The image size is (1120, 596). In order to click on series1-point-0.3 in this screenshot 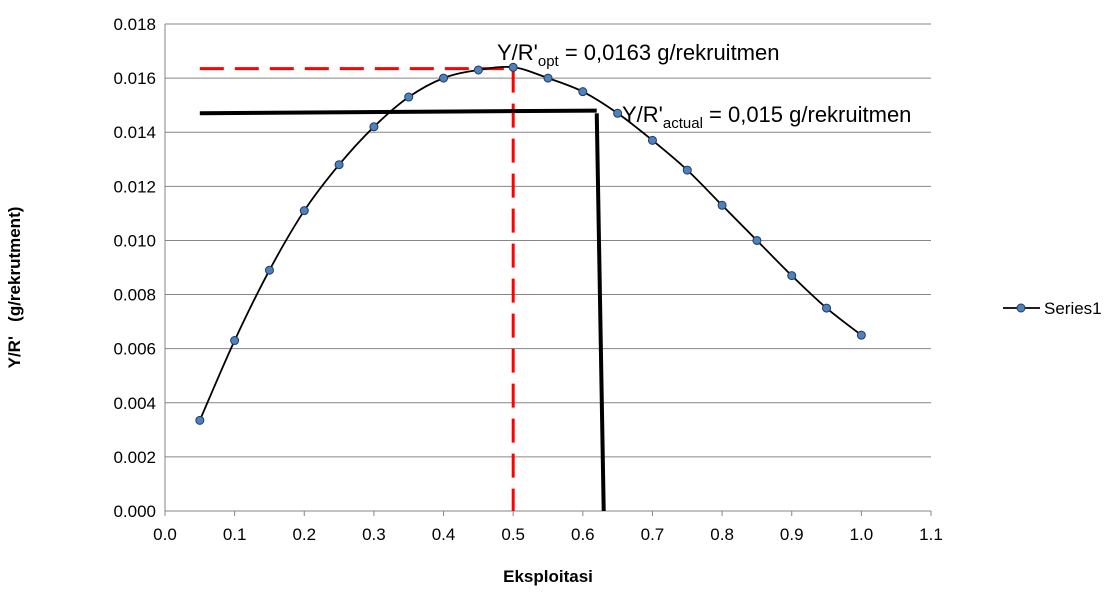, I will do `click(374, 127)`.